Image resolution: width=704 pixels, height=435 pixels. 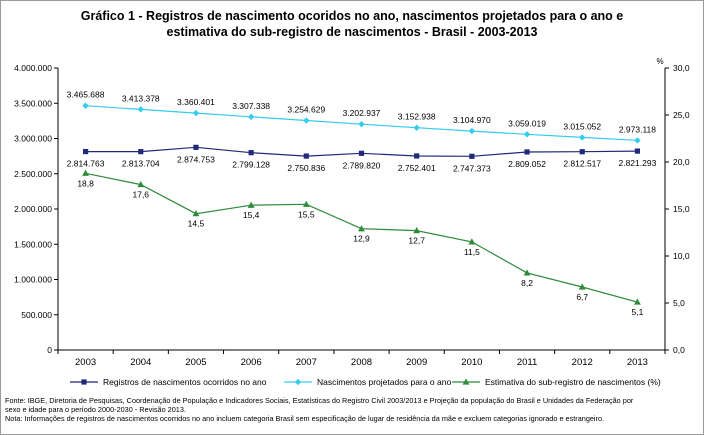 What do you see at coordinates (582, 126) in the screenshot?
I see `data-label: 3.015.052` at bounding box center [582, 126].